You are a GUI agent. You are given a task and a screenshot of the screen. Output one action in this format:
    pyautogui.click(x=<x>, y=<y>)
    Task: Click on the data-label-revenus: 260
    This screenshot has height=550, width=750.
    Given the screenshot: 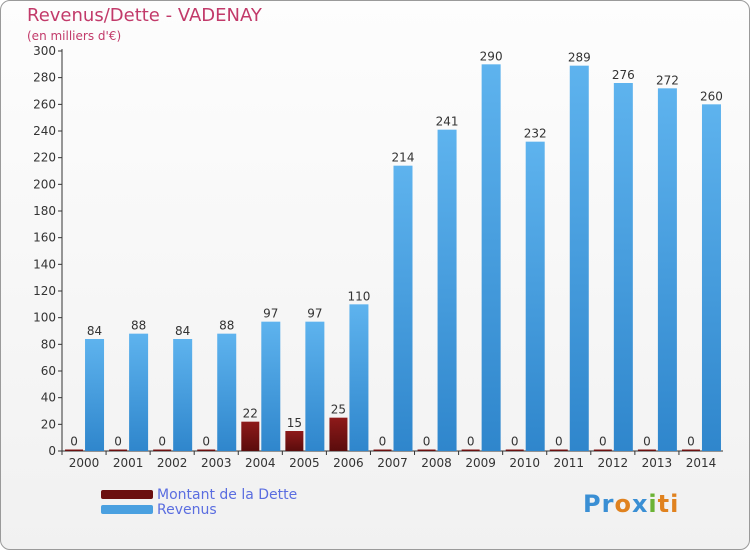 What is the action you would take?
    pyautogui.click(x=711, y=96)
    